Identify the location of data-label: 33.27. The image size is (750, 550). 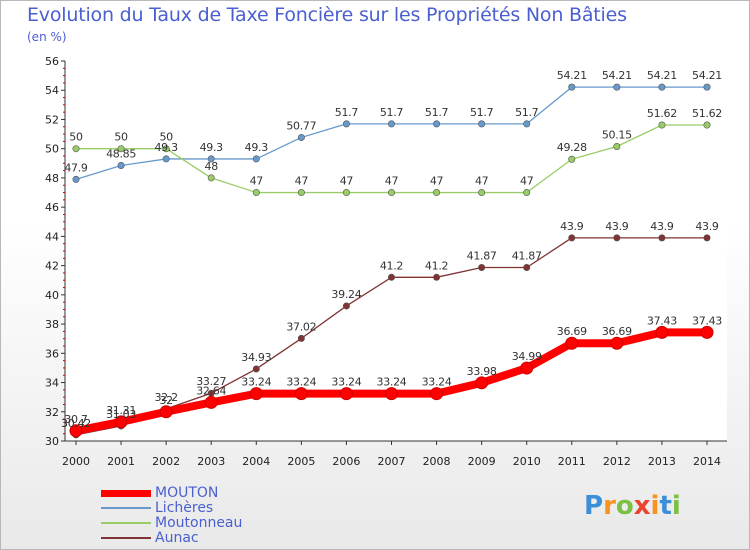
(211, 381).